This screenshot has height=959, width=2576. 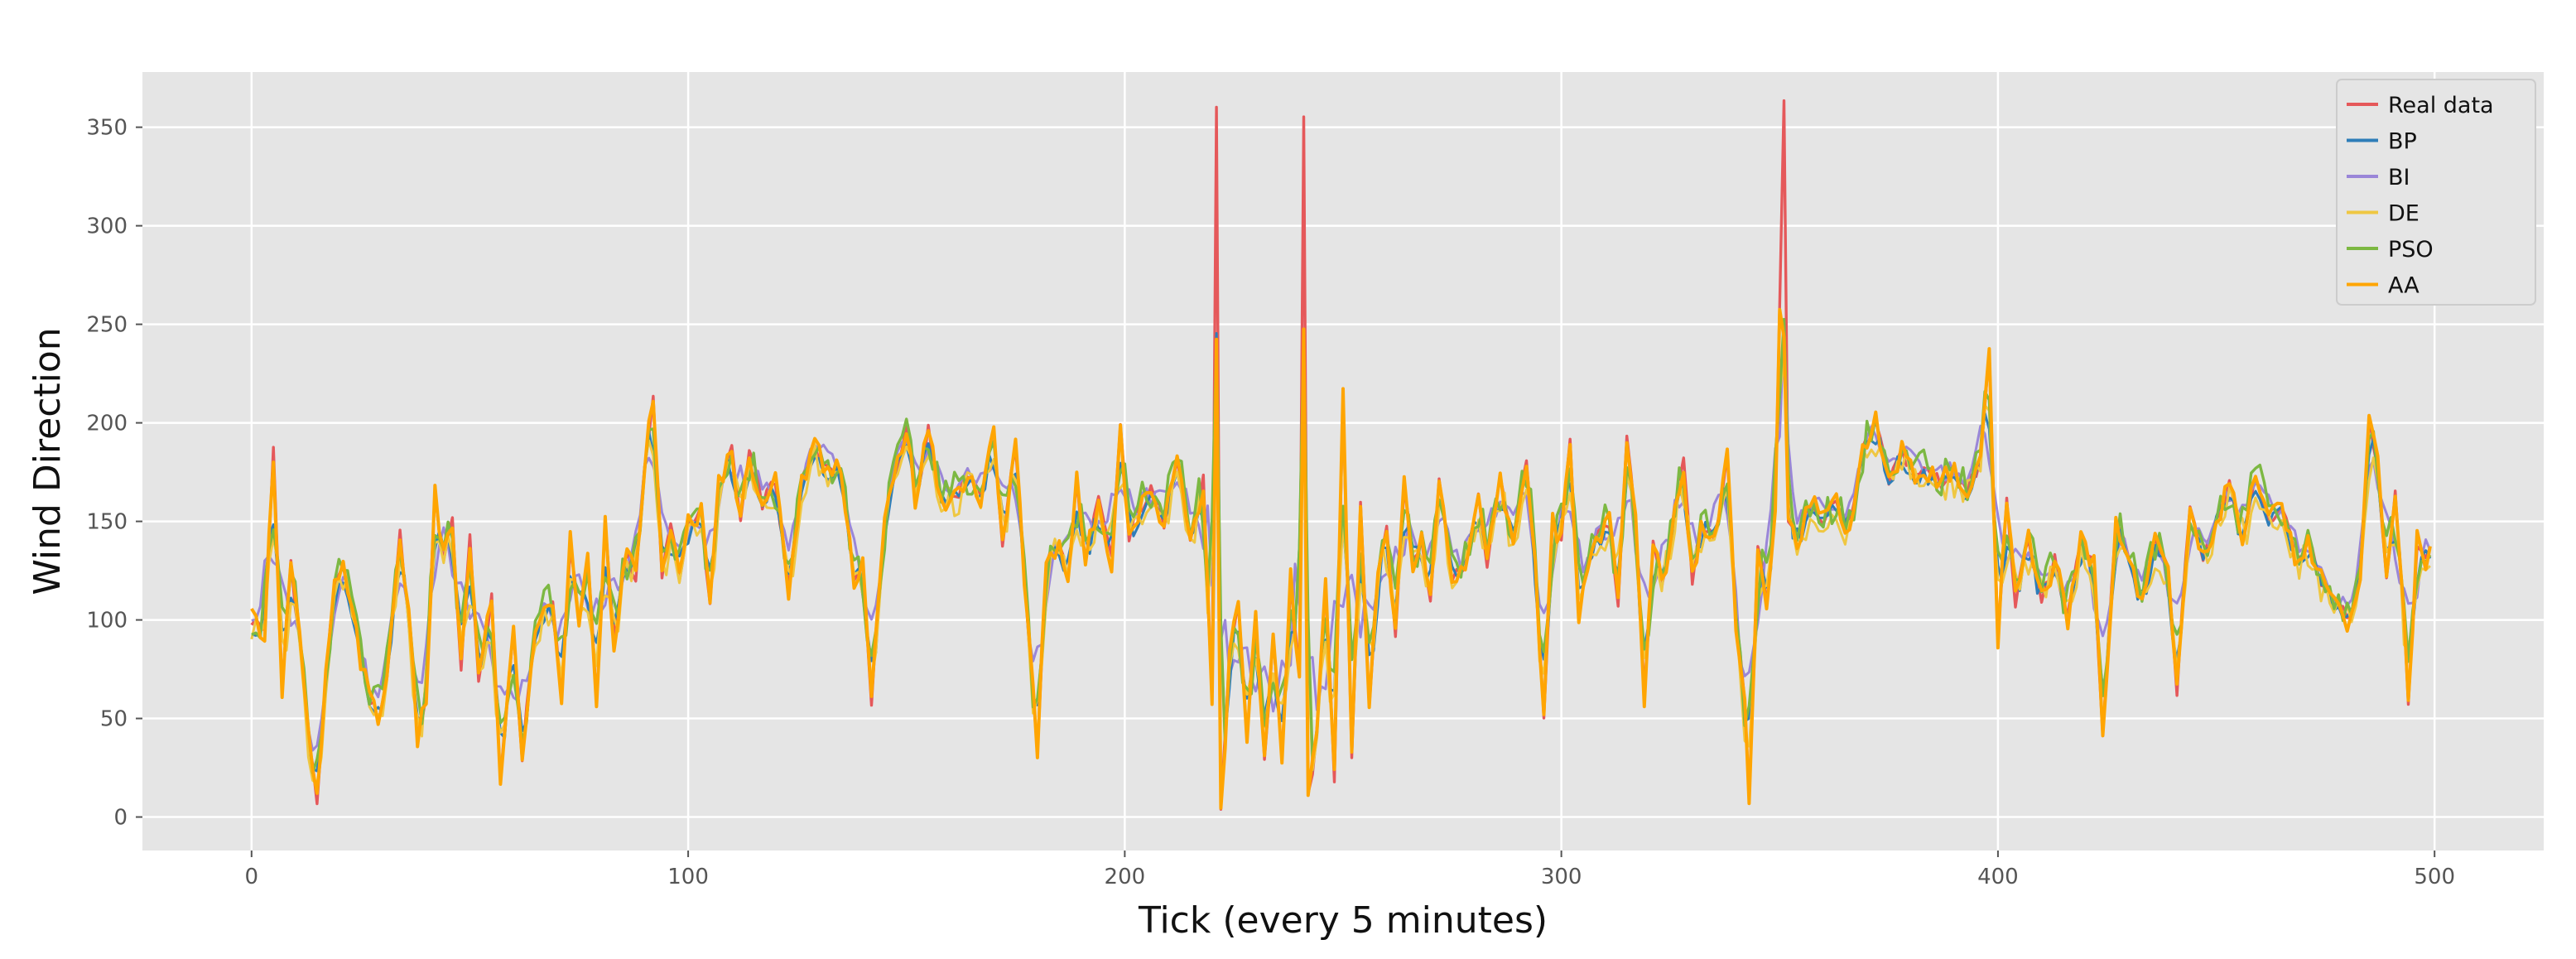 I want to click on x-tick-label-2: 200, so click(x=1125, y=877).